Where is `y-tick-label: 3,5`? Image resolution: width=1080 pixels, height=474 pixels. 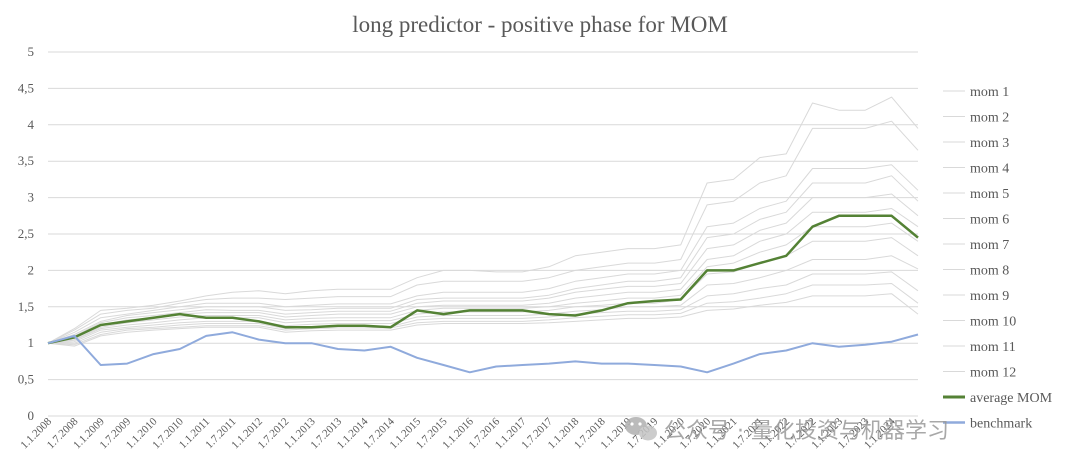 y-tick-label: 3,5 is located at coordinates (26, 160).